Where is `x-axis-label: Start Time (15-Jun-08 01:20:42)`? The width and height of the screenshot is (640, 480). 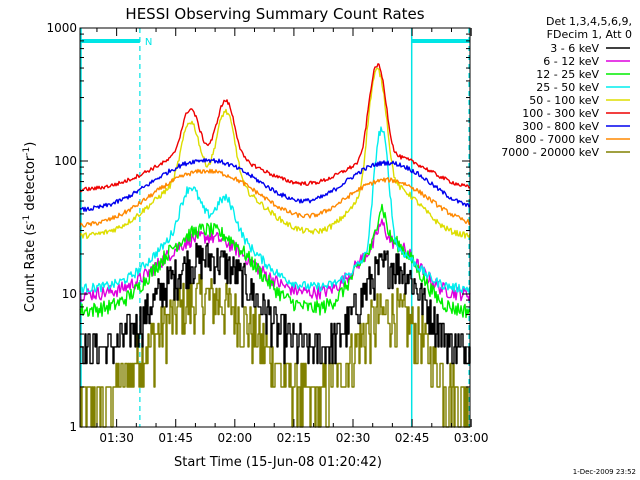
x-axis-label: Start Time (15-Jun-08 01:20:42) is located at coordinates (278, 462).